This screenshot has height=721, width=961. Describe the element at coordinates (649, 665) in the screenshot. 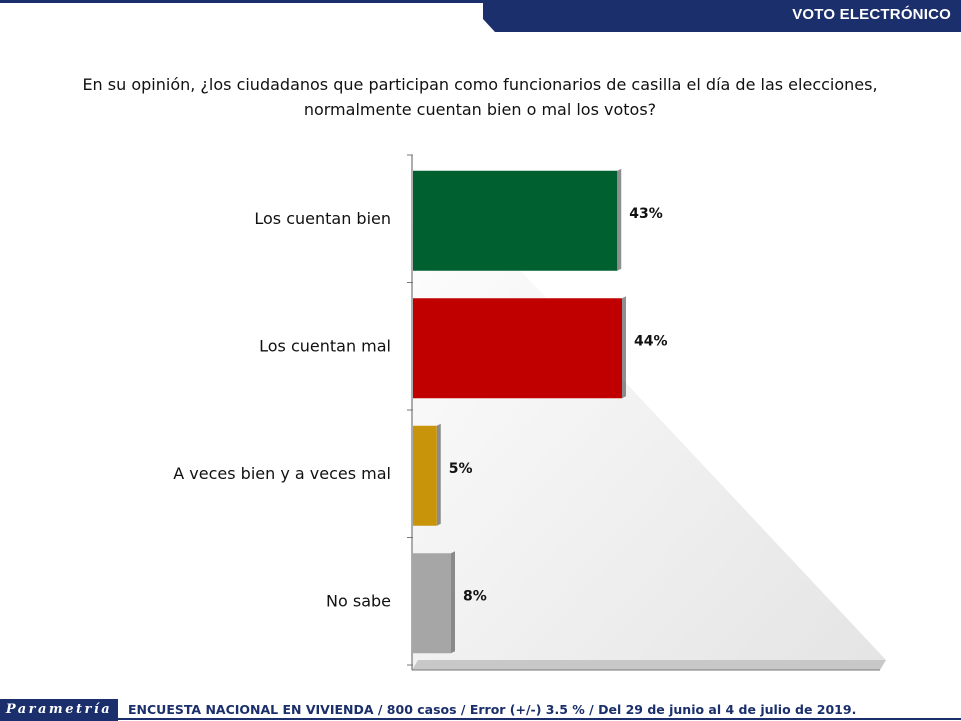

I see `chart-floor` at that location.